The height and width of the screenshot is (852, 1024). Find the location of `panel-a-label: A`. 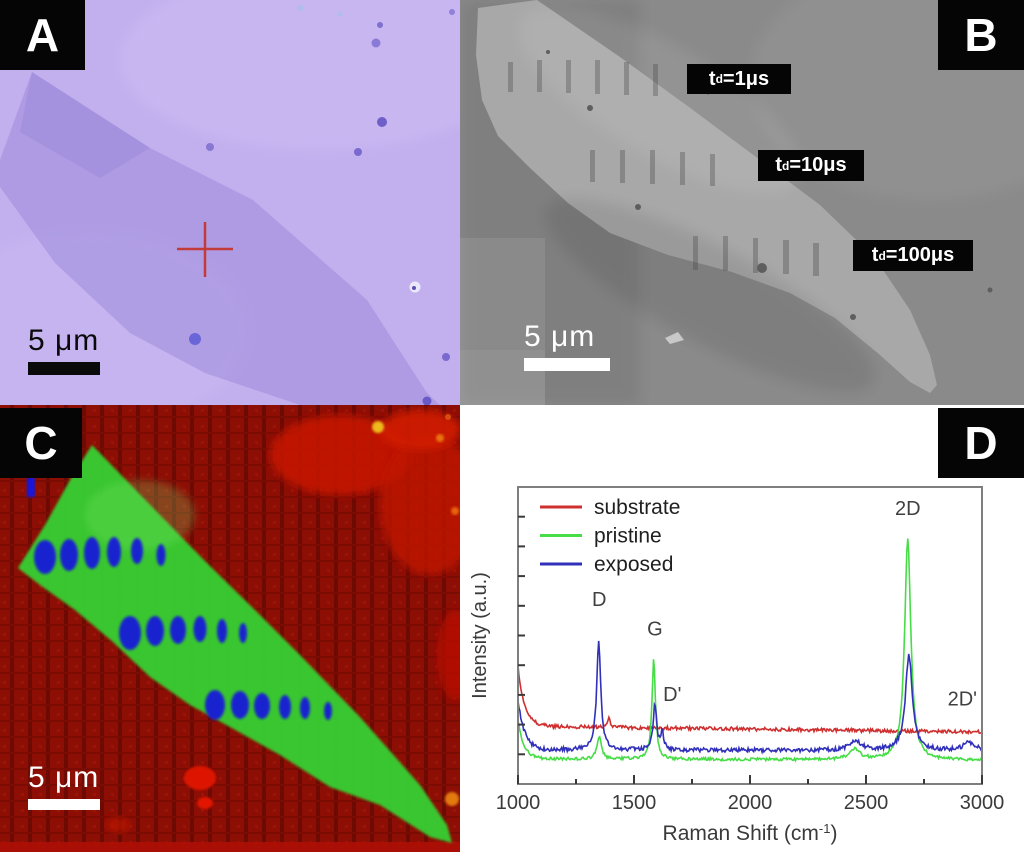

panel-a-label: A is located at coordinates (42, 35).